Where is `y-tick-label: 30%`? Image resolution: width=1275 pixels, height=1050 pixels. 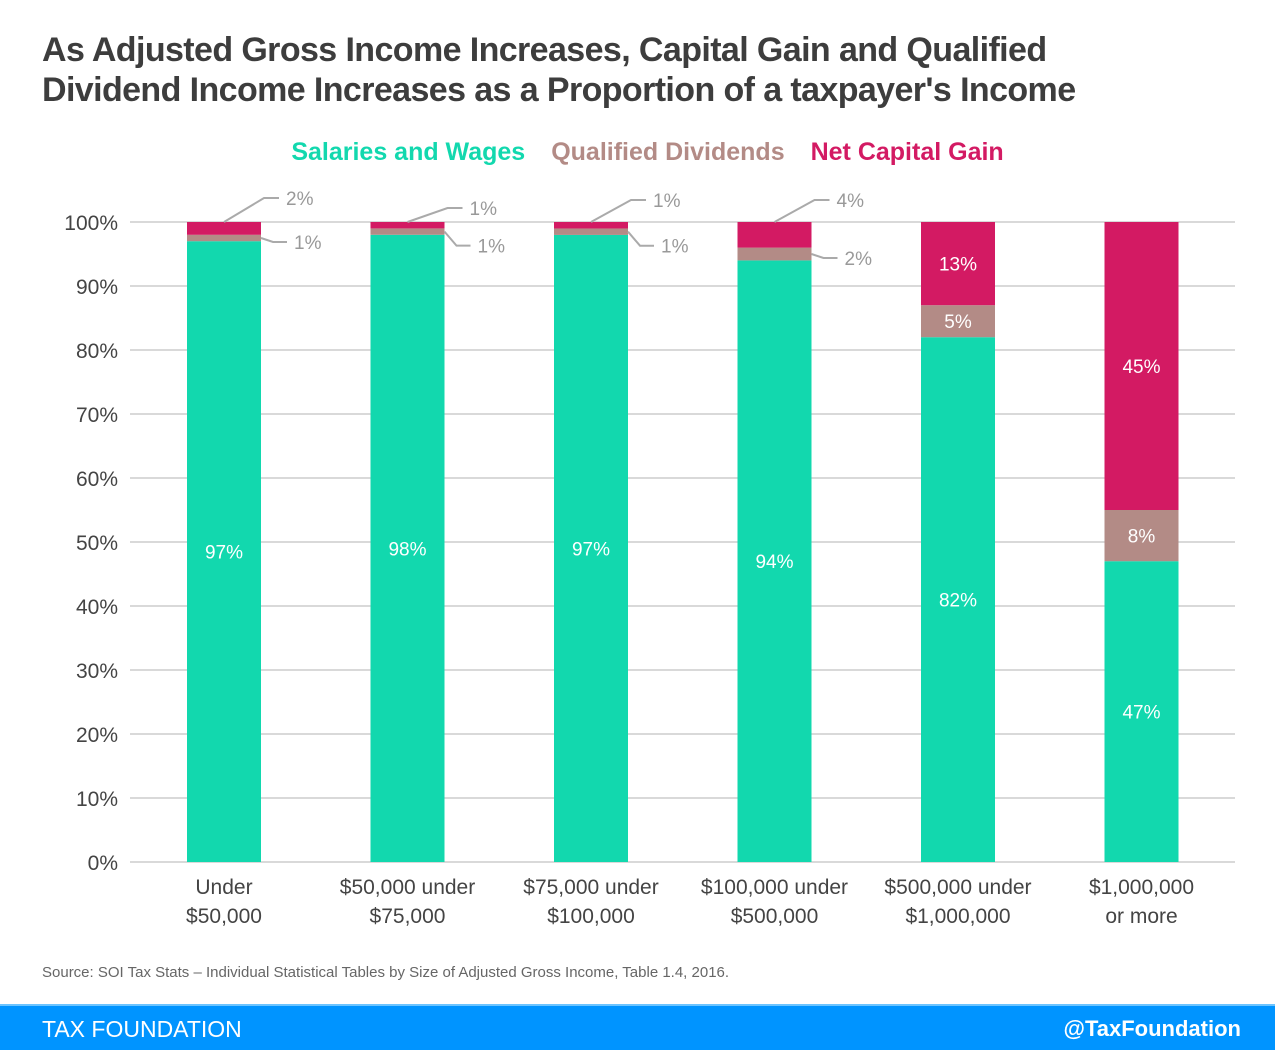
y-tick-label: 30% is located at coordinates (97, 671).